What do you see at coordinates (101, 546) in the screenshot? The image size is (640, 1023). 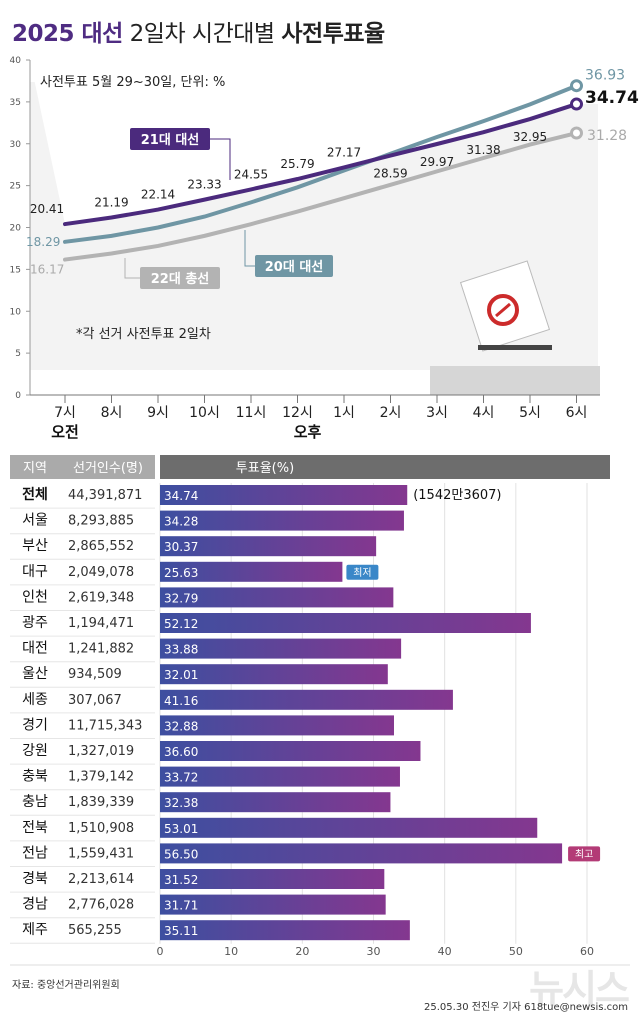 I see `electors-value: 2,865,552` at bounding box center [101, 546].